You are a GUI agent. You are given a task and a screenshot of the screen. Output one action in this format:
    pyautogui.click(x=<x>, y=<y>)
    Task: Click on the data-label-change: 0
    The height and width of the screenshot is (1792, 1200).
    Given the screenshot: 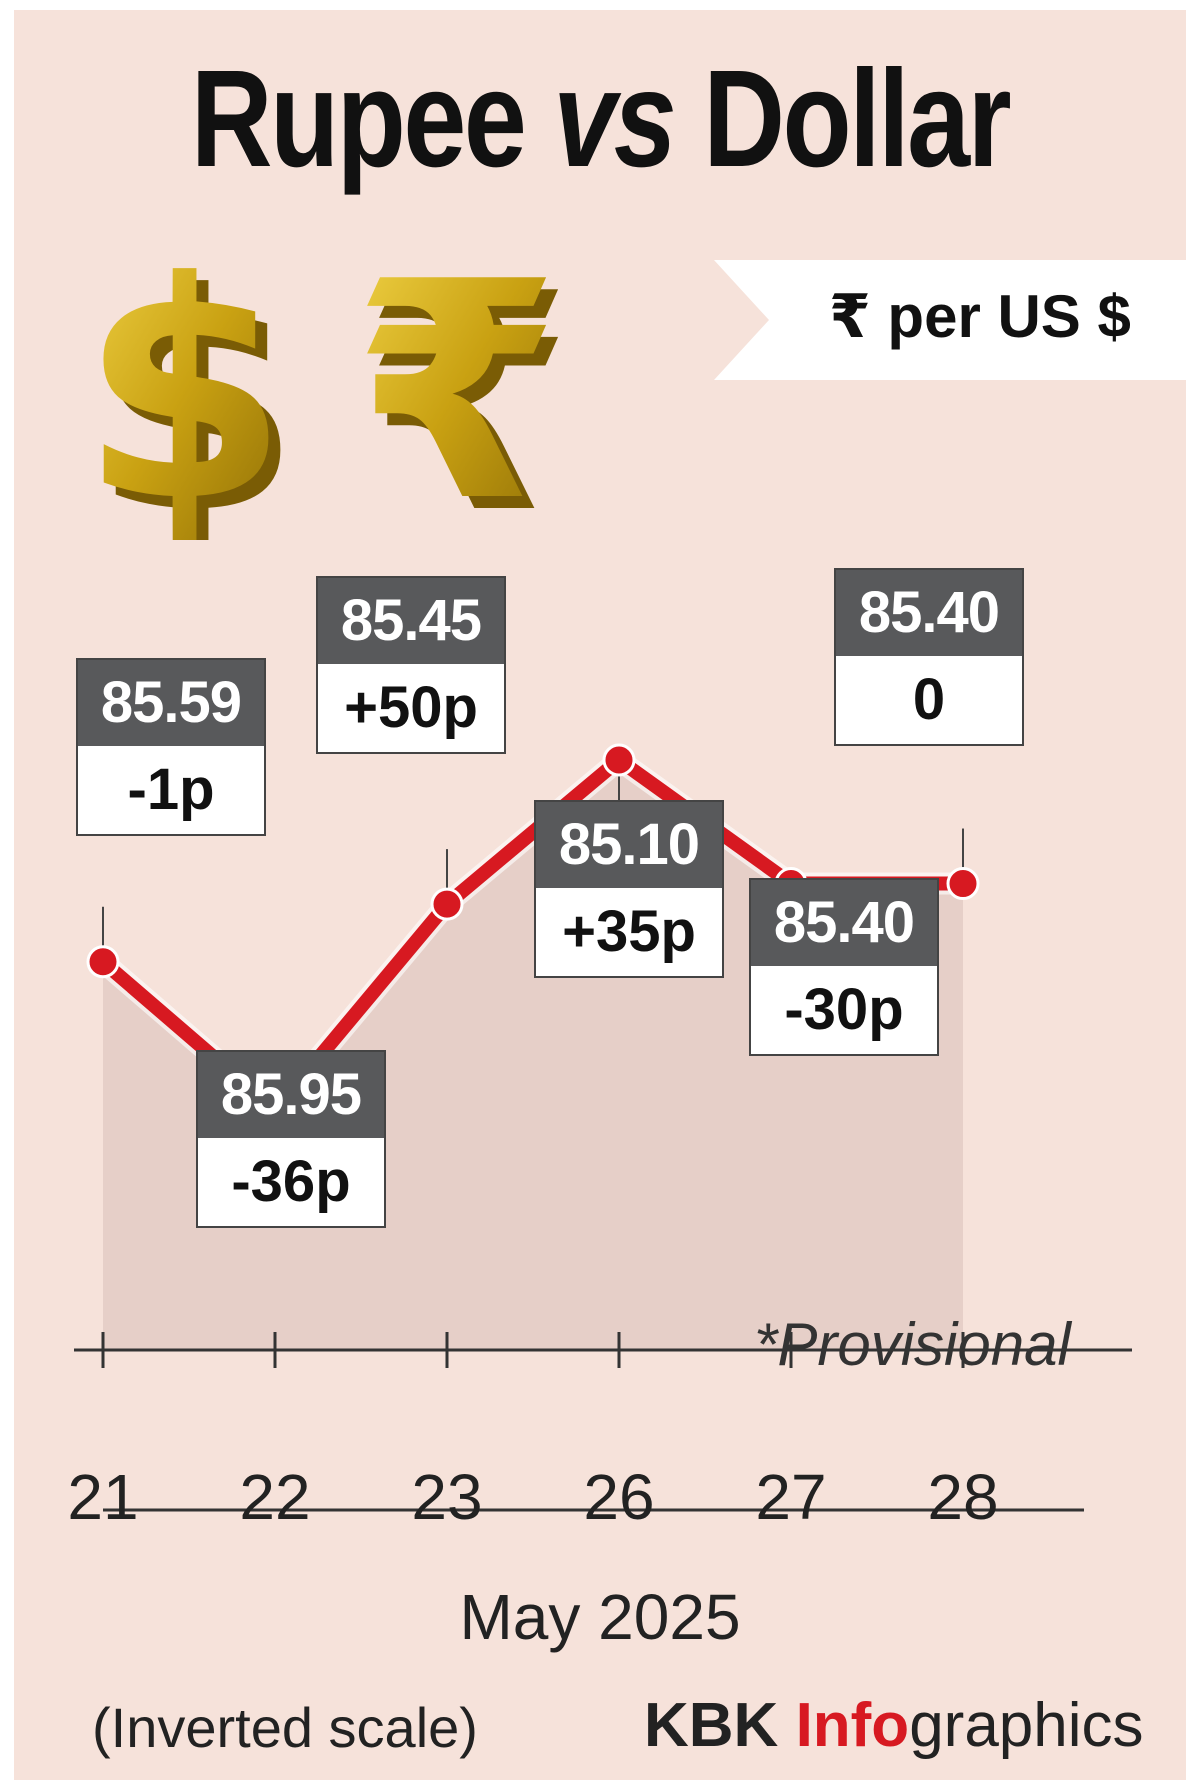 What is the action you would take?
    pyautogui.click(x=929, y=699)
    